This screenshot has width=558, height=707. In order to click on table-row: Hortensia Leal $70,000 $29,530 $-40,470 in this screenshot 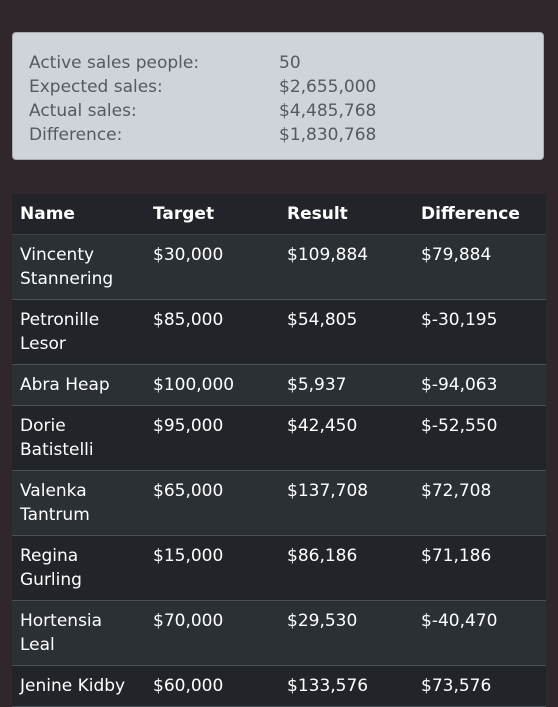, I will do `click(279, 633)`.